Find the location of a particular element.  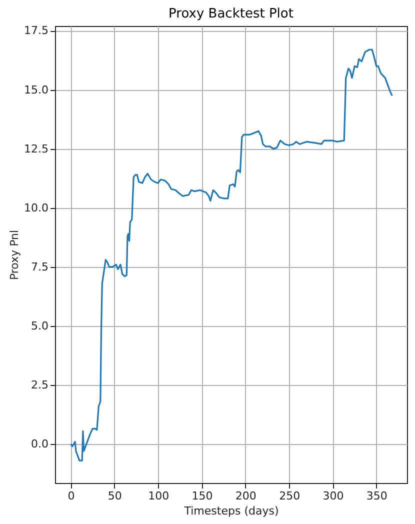

x-axis-title: Timesteps (days) is located at coordinates (231, 511).